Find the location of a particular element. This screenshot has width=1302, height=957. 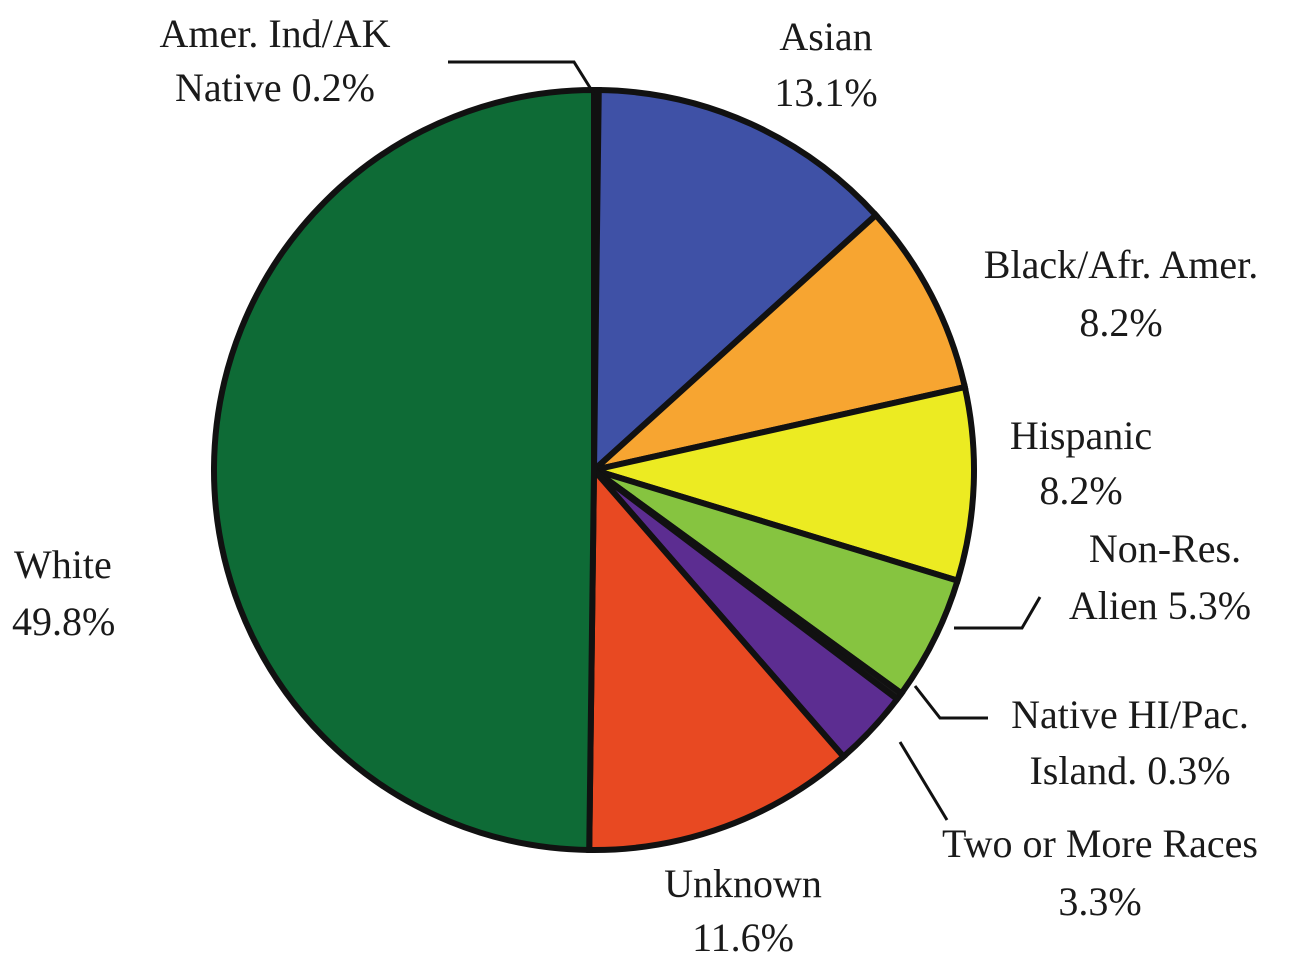

label-native-hi-value: Island. 0.3% is located at coordinates (1129, 770).